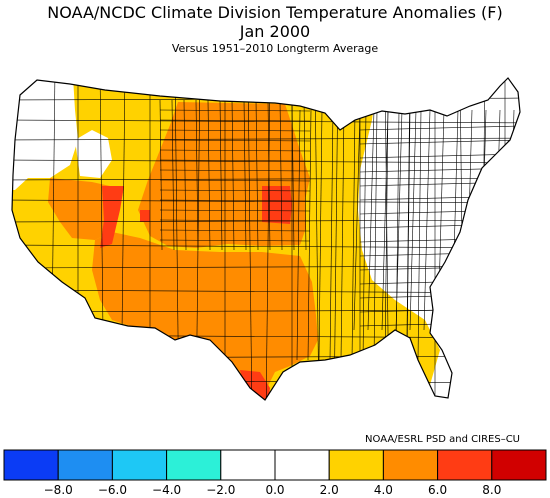 This screenshot has height=498, width=550. Describe the element at coordinates (205, 315) in the screenshot. I see `region-orange-southwest` at that location.